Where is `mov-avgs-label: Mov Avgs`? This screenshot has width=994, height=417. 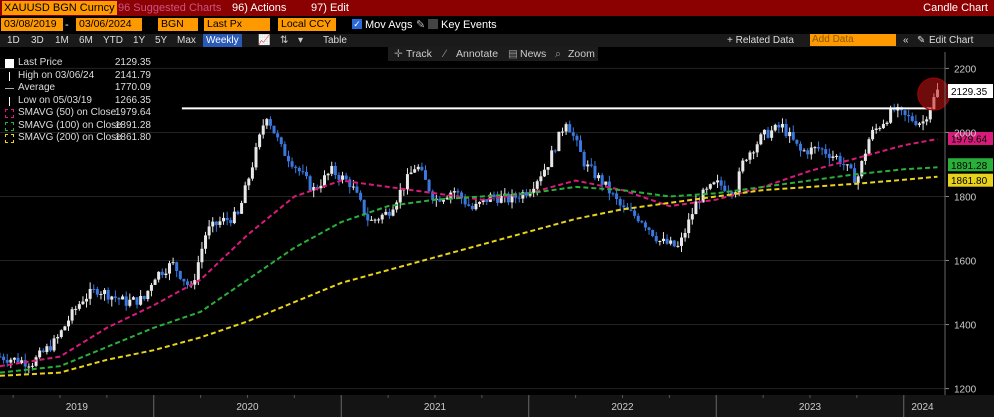
mov-avgs-label: Mov Avgs is located at coordinates (389, 25).